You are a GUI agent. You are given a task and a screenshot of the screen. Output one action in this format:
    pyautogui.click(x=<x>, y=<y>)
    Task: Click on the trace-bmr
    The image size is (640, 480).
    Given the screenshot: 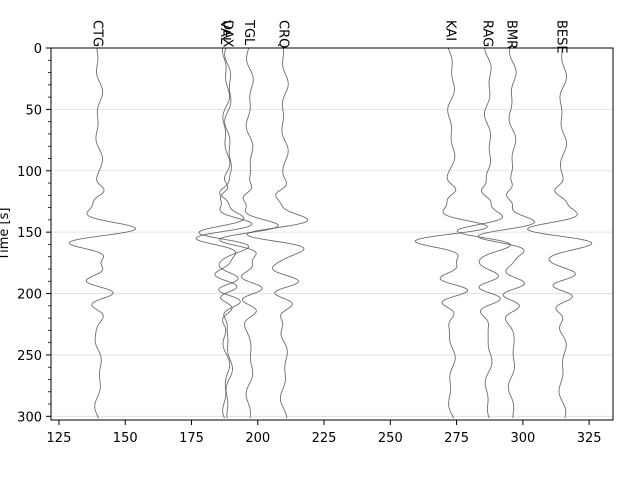 What is the action you would take?
    pyautogui.click(x=506, y=233)
    